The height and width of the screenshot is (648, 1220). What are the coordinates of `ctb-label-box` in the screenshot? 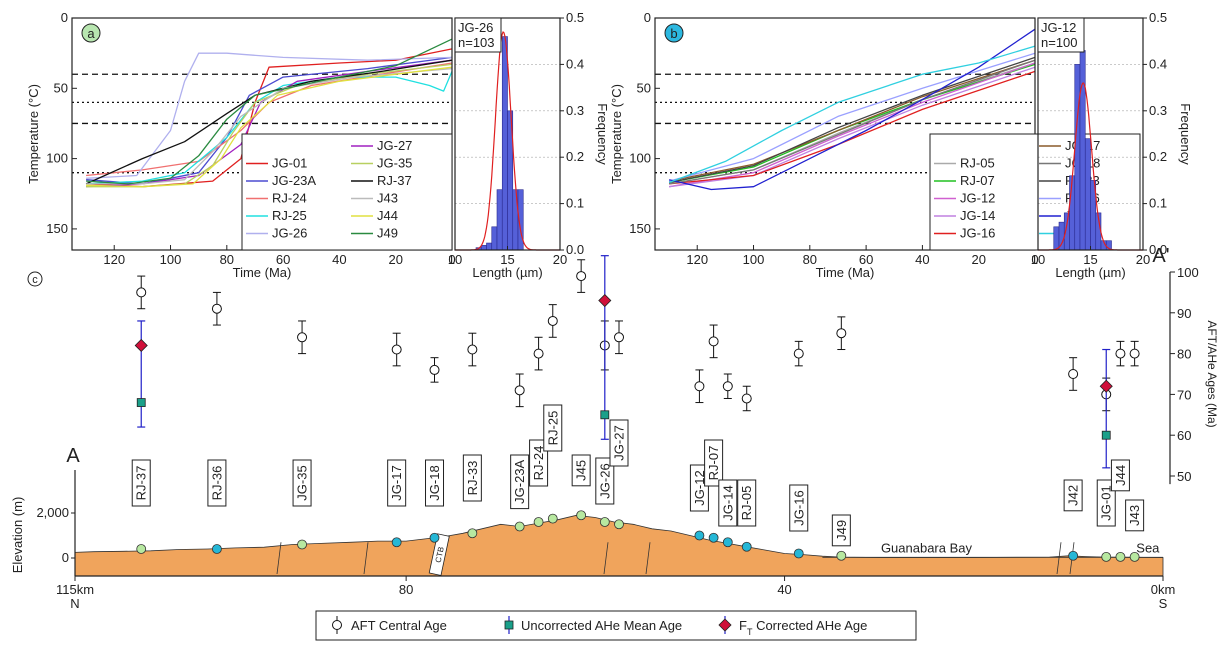 It's located at (439, 554).